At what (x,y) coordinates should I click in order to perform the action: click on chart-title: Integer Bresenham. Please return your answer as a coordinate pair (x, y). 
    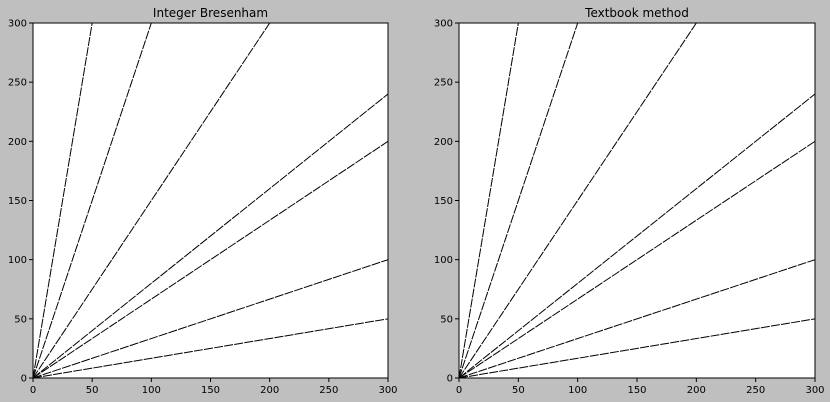
    Looking at the image, I should click on (210, 13).